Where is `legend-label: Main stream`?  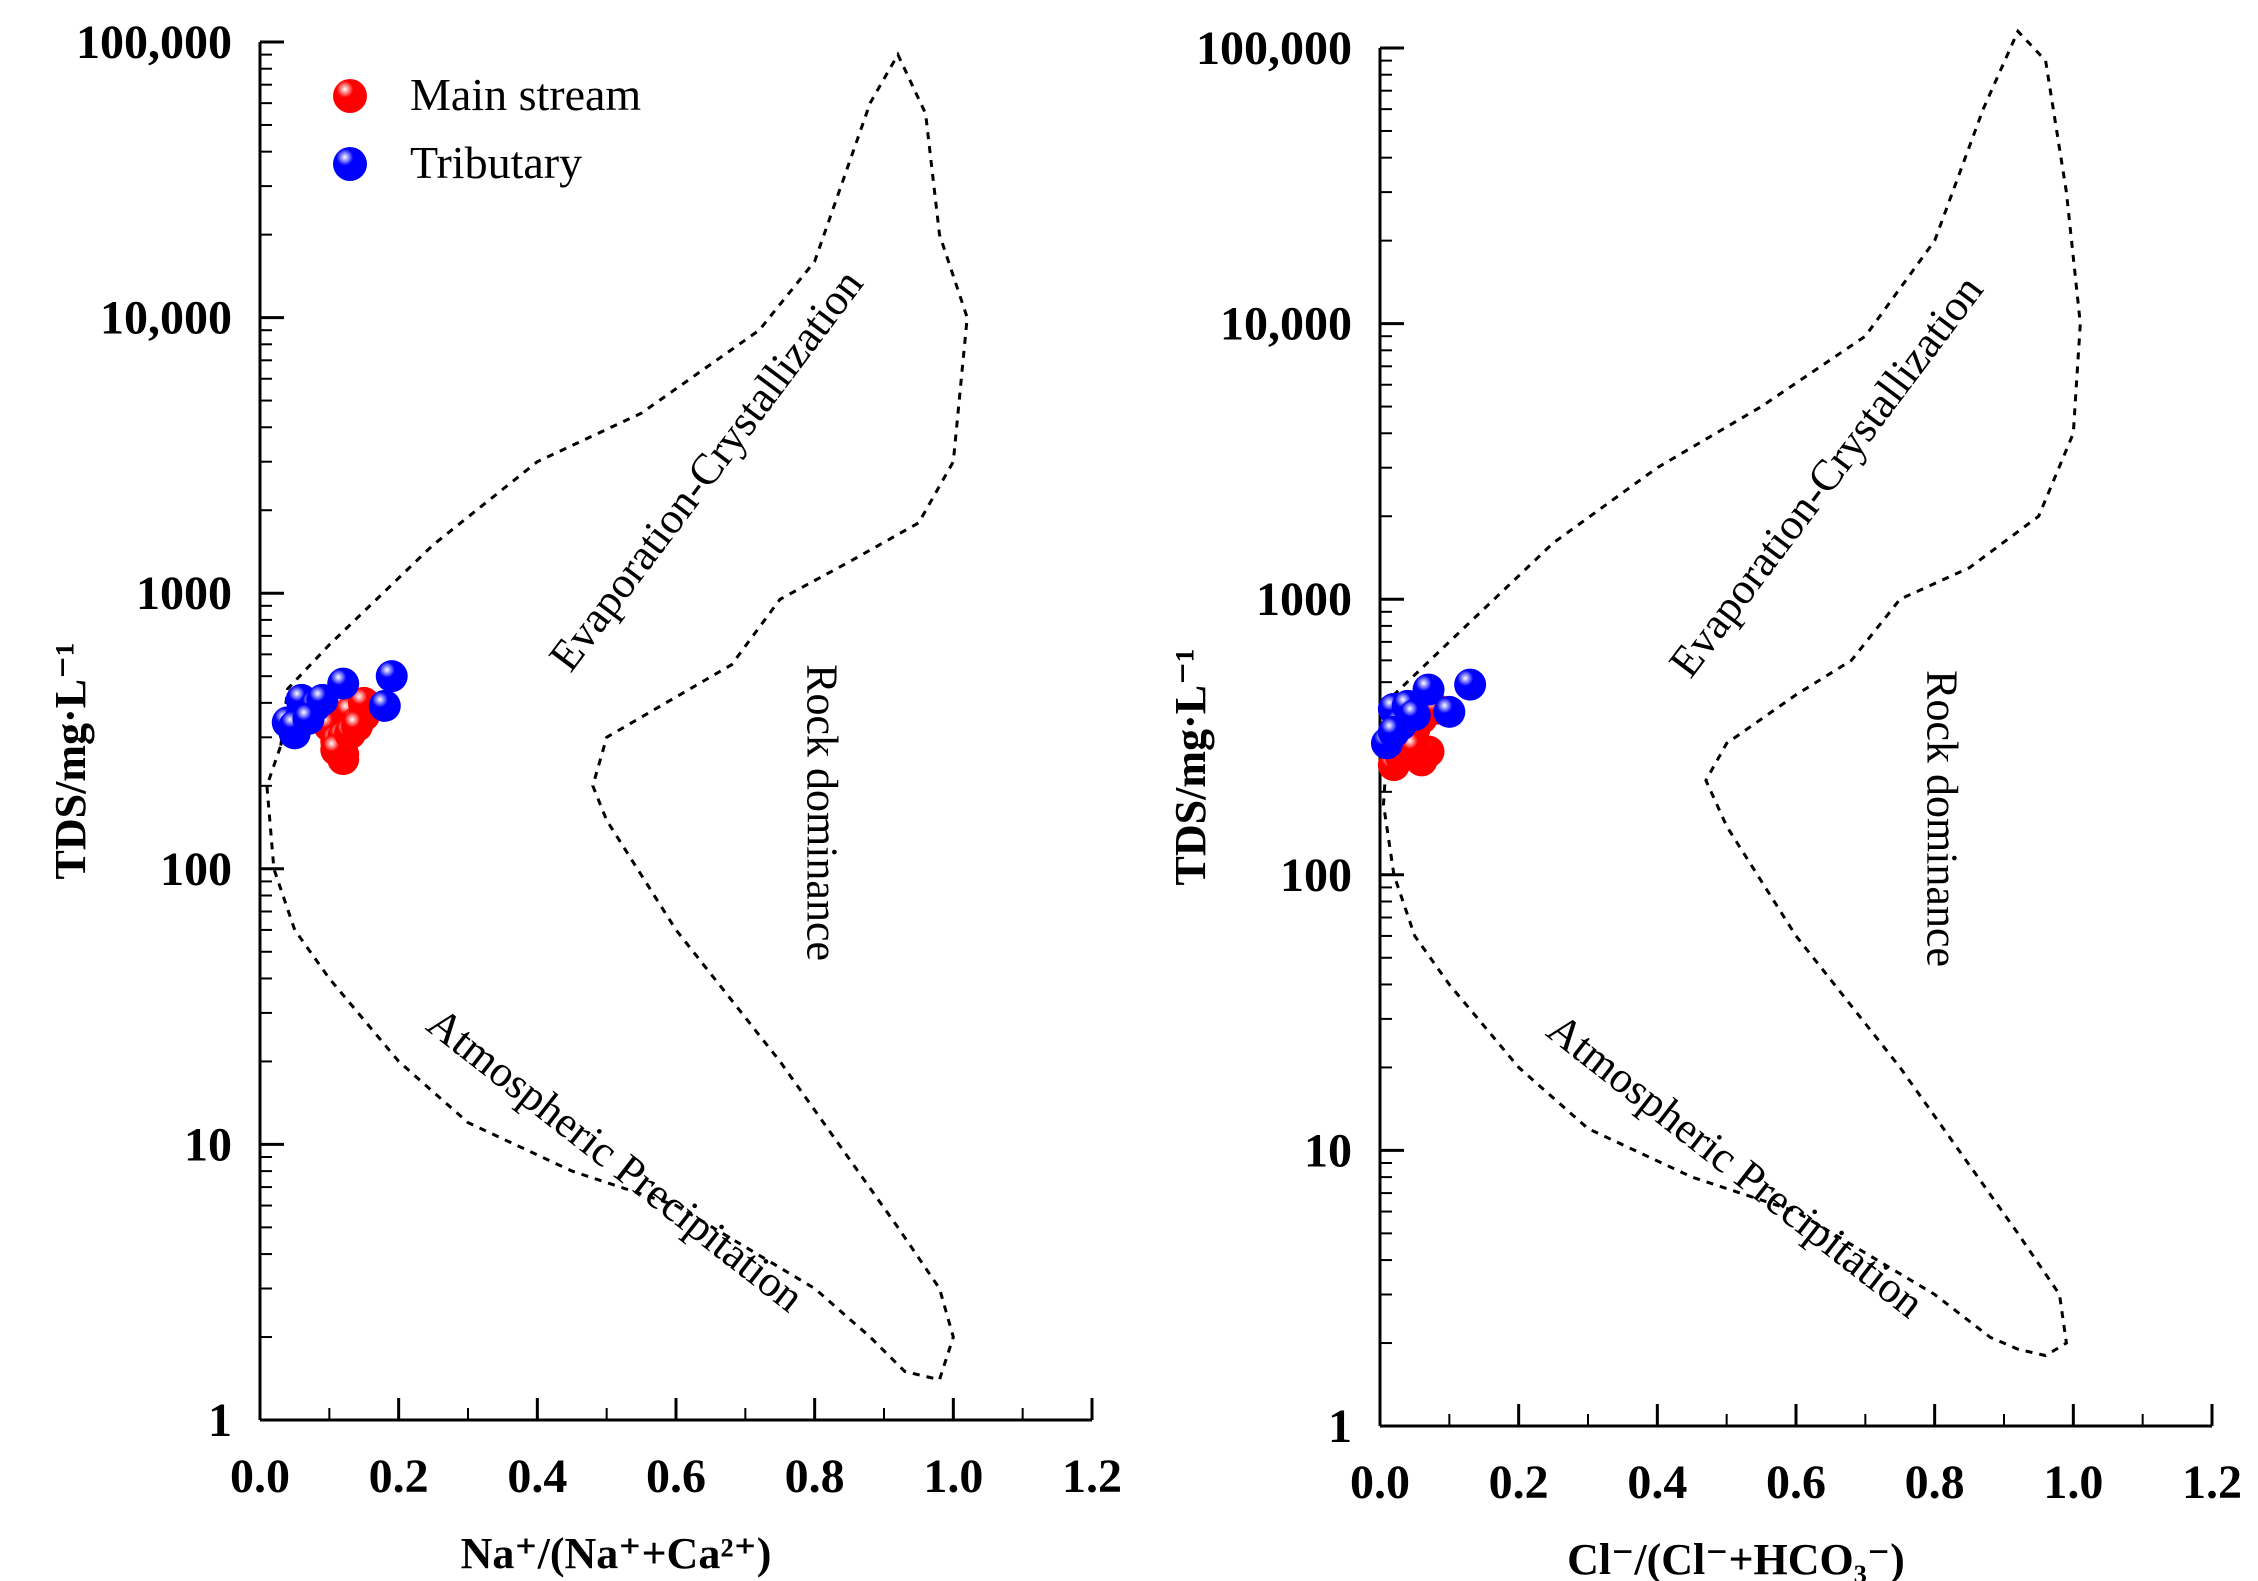 legend-label: Main stream is located at coordinates (525, 94).